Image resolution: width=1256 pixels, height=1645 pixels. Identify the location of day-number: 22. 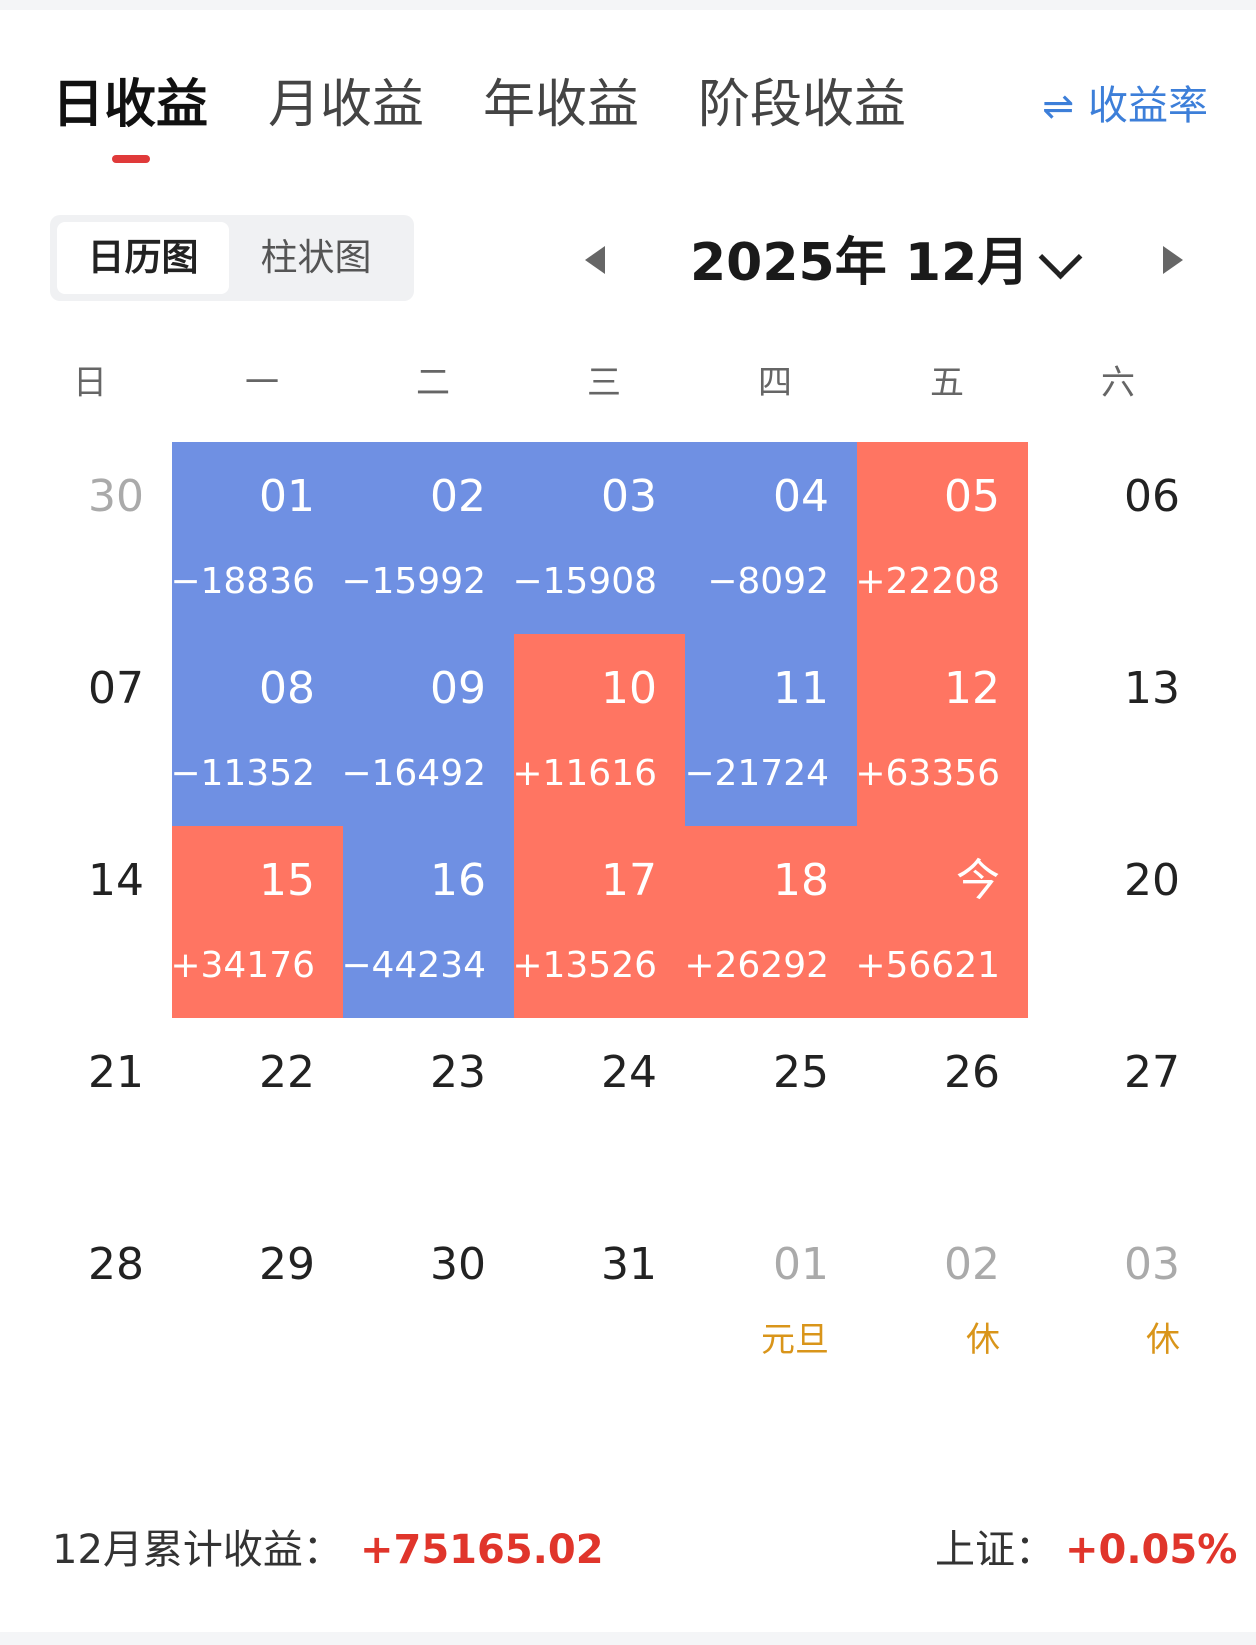
(287, 1072).